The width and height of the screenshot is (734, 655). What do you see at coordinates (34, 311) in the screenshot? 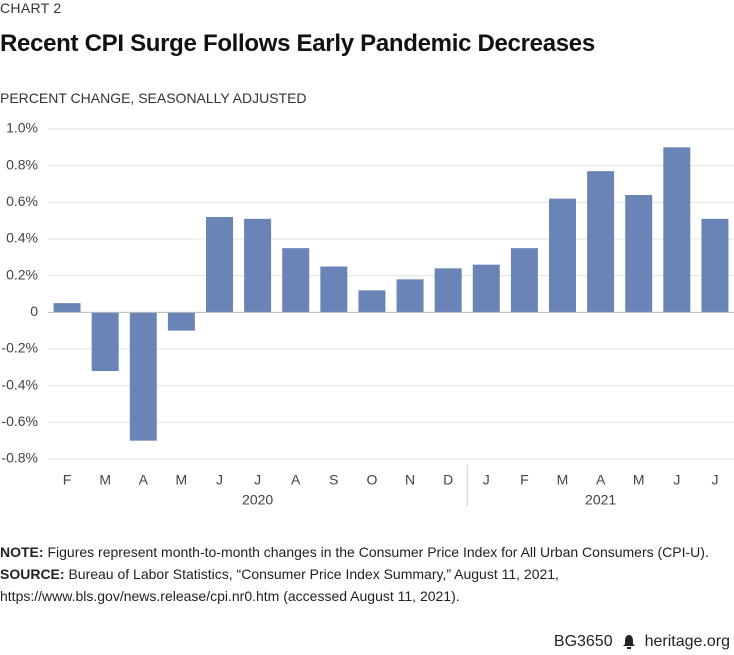
I see `y-tick-label: 0` at bounding box center [34, 311].